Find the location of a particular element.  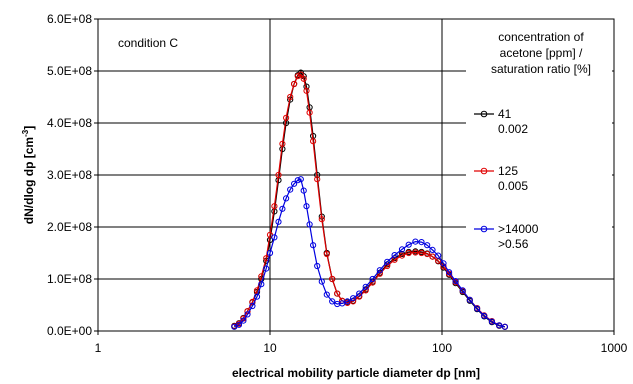

y-tick-label: 2.0E+08 is located at coordinates (69, 227).